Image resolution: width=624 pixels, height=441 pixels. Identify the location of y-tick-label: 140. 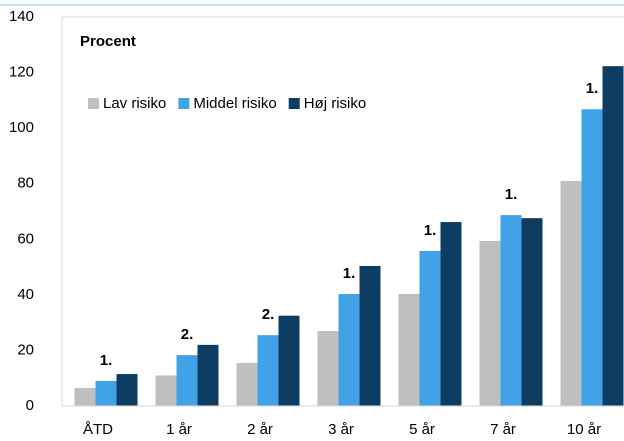
(21, 16).